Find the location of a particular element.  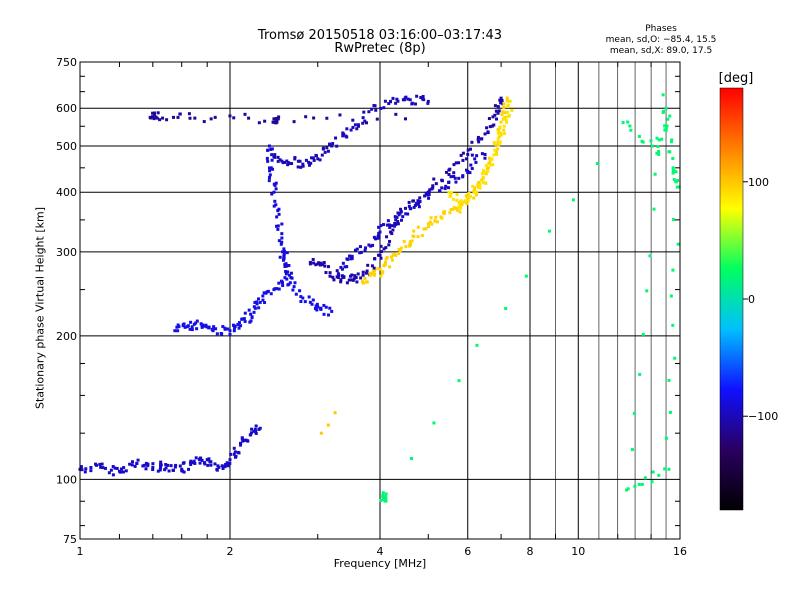

y-tick-label: 600 is located at coordinates (66, 108).